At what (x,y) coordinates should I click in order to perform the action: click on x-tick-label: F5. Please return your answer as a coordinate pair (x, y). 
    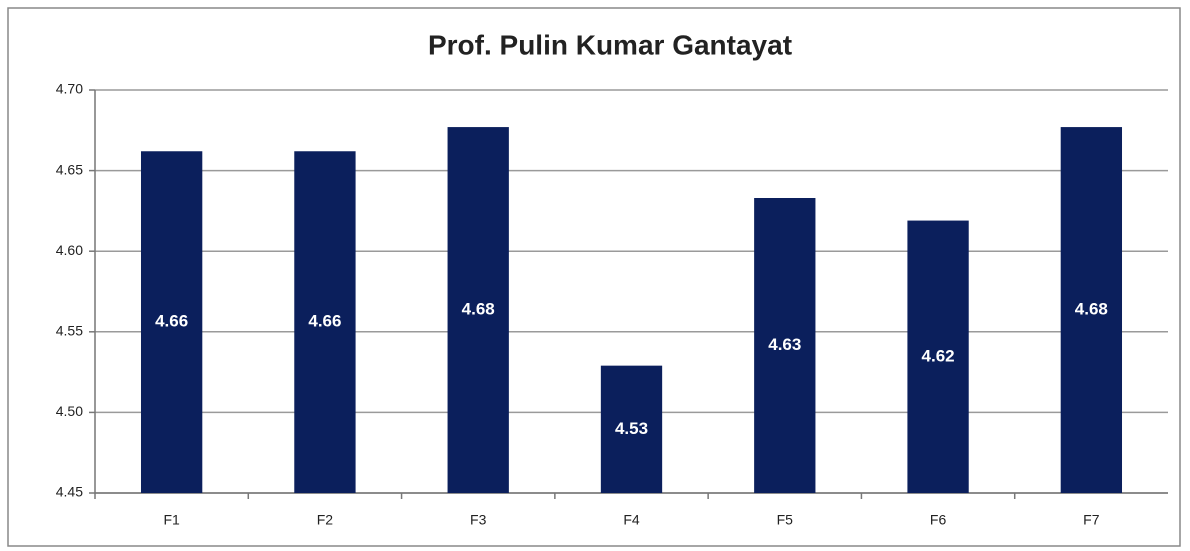
    Looking at the image, I should click on (785, 520).